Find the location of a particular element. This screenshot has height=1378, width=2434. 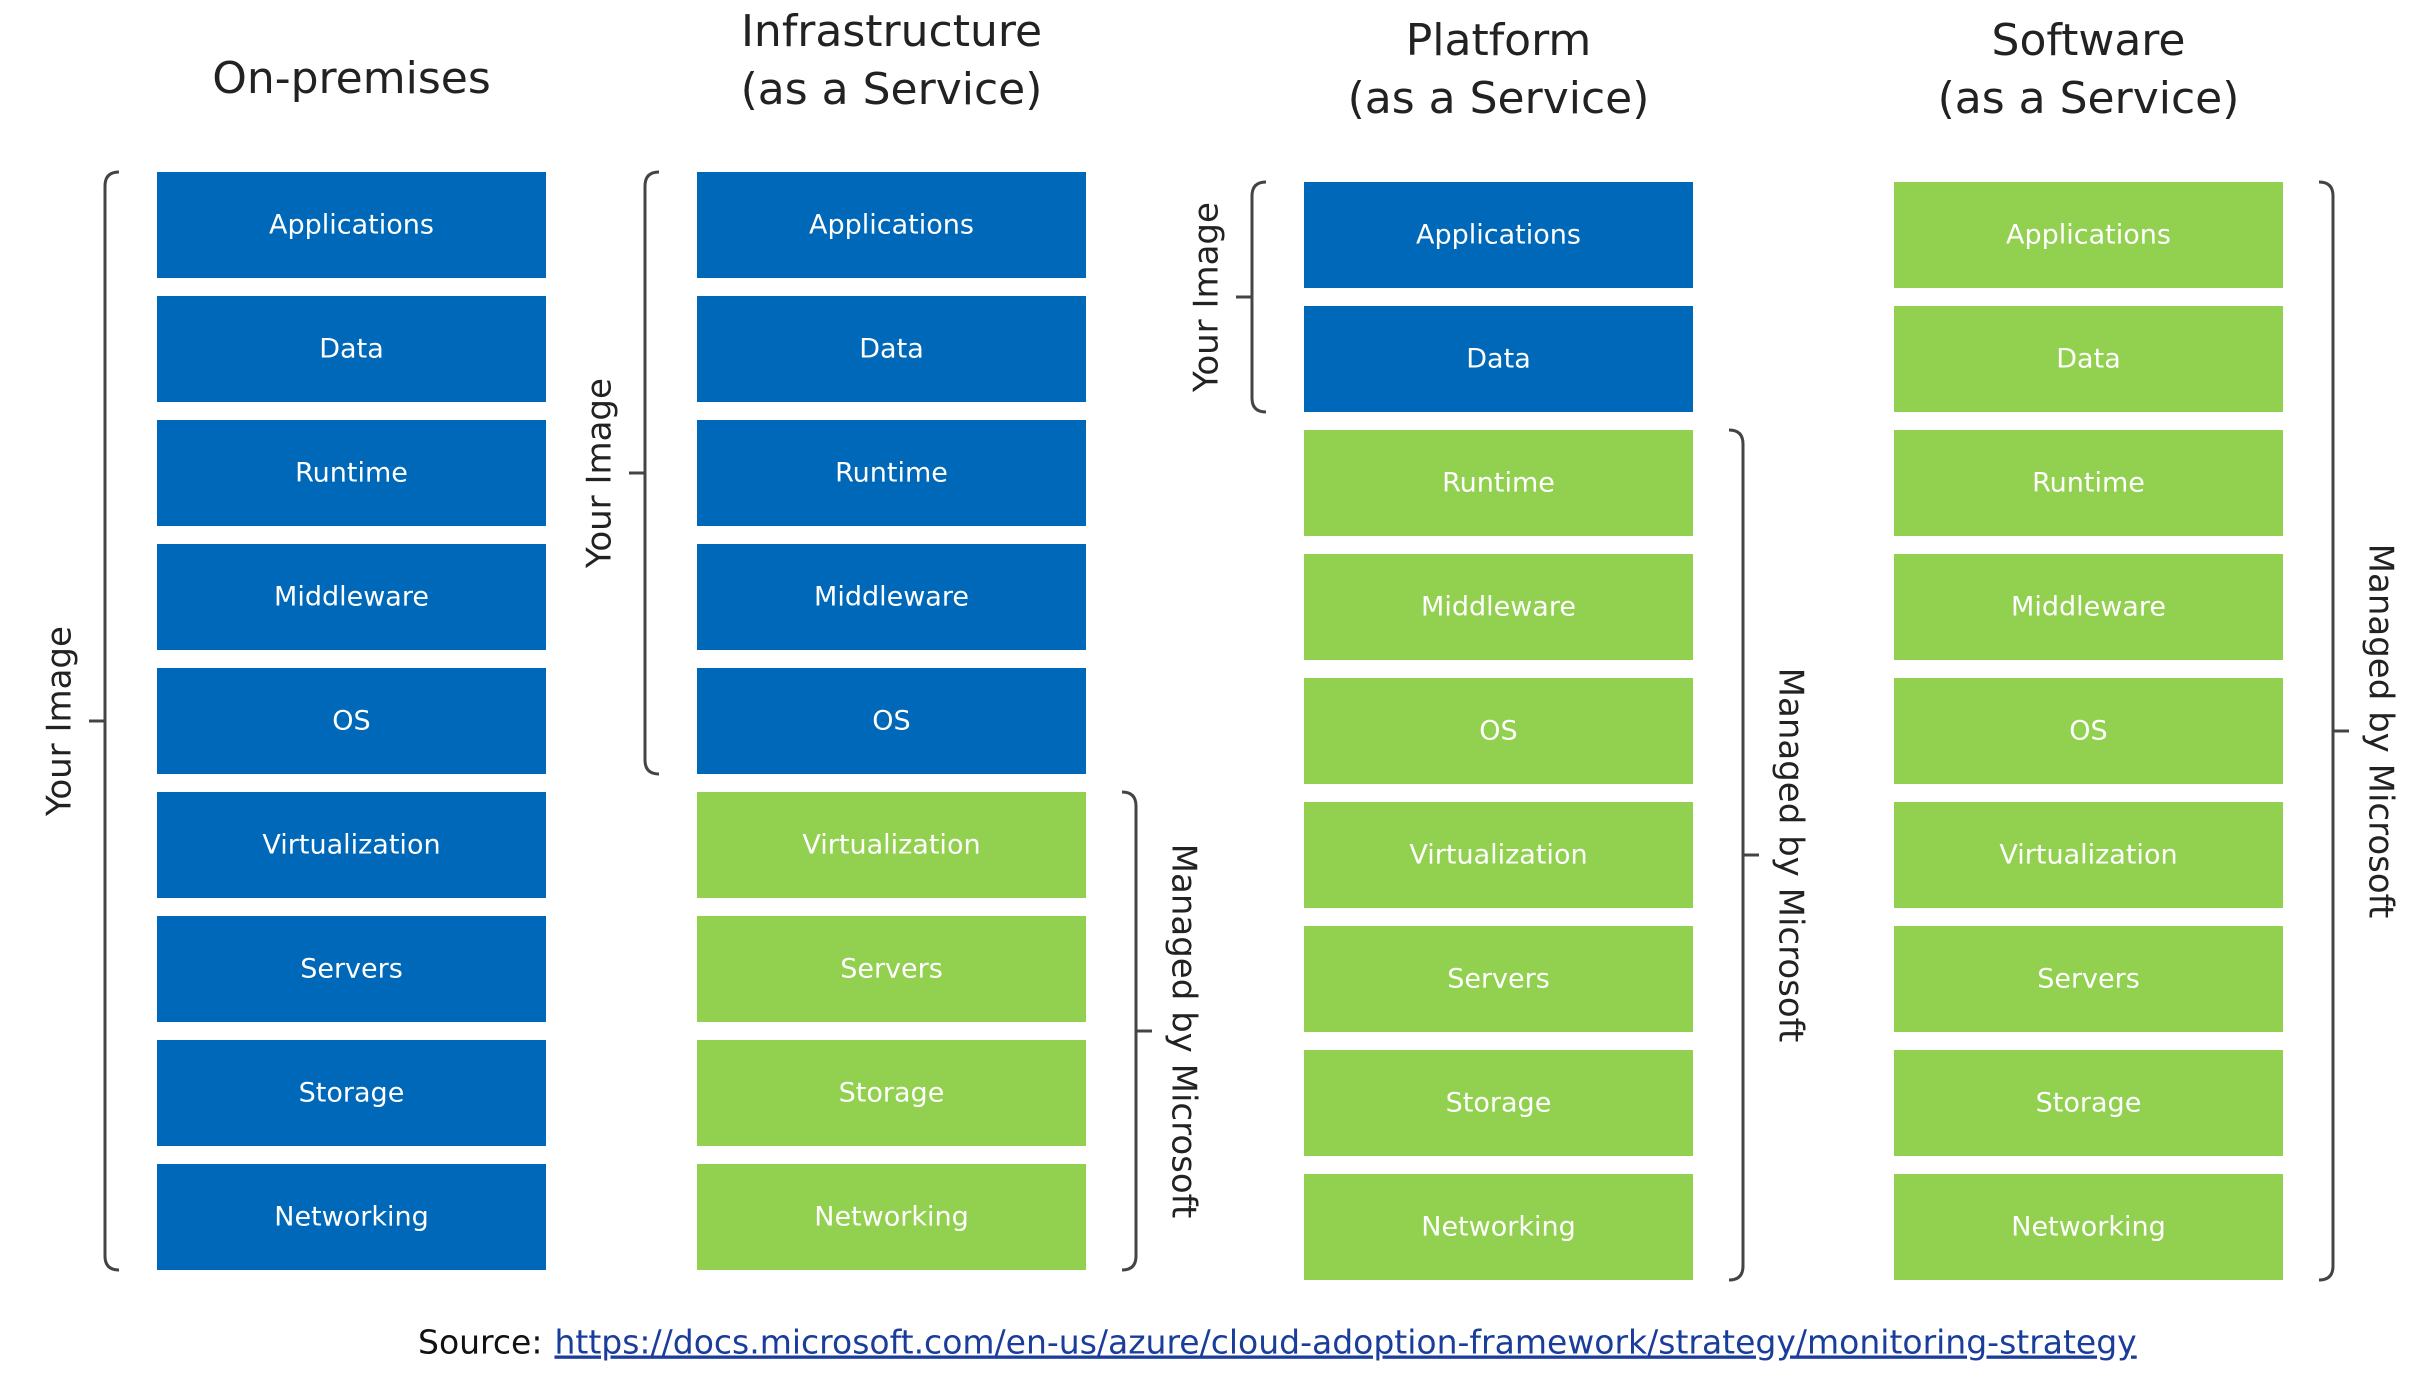

source-label: Source: is located at coordinates (480, 1342).